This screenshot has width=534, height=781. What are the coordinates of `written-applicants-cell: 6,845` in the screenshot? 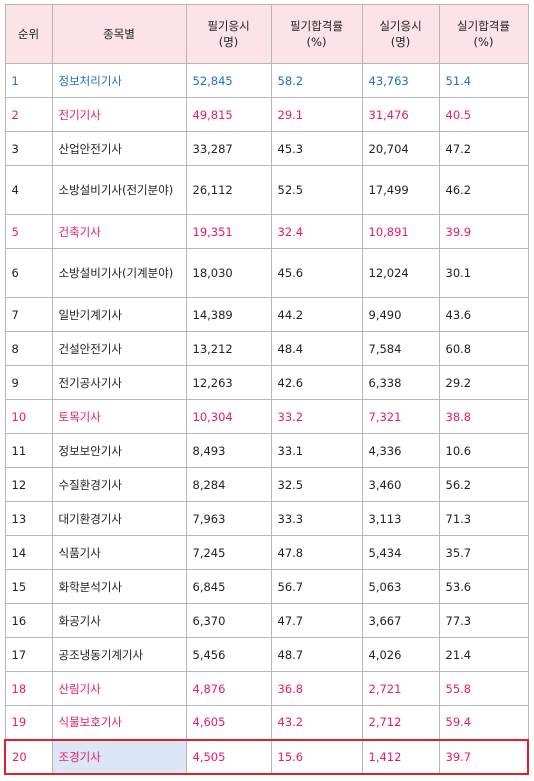 It's located at (228, 586).